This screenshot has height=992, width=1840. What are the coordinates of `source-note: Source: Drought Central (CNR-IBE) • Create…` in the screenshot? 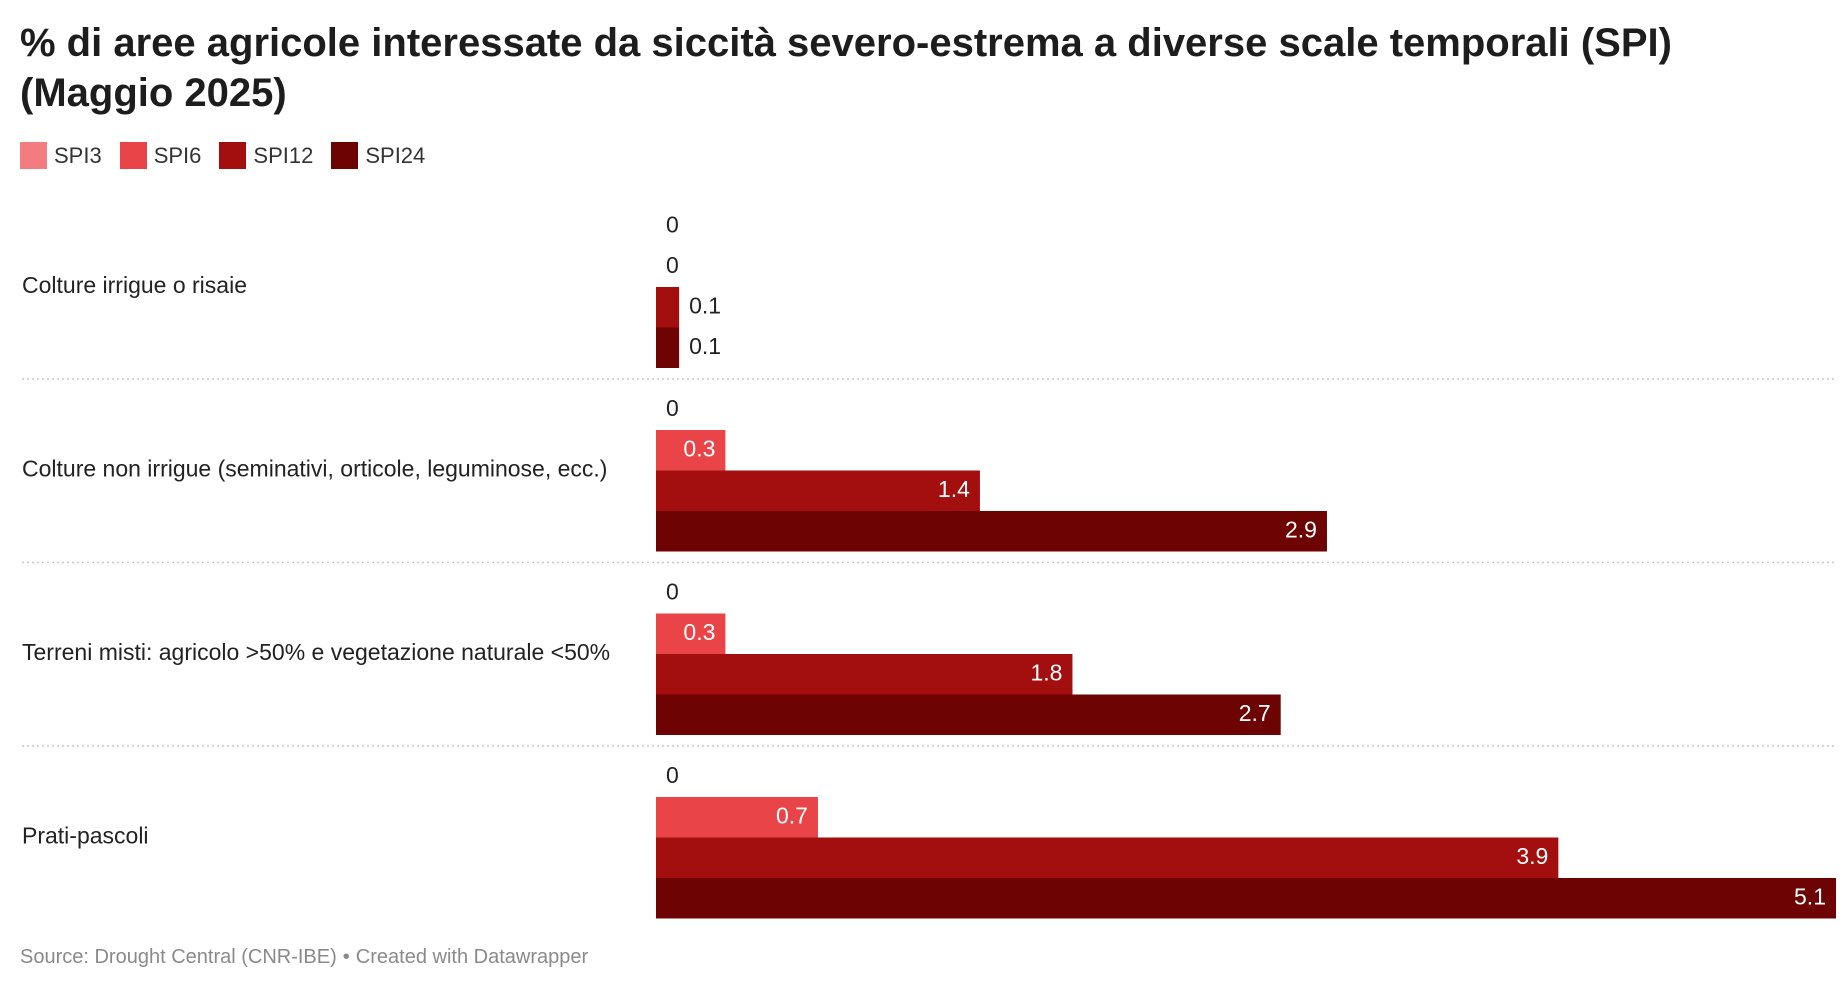 It's located at (304, 957).